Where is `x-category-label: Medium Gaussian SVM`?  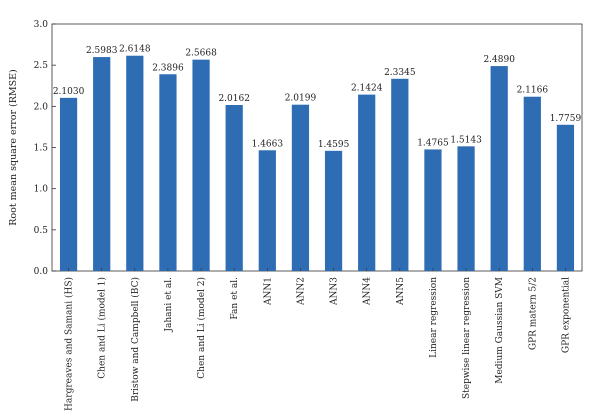
x-category-label: Medium Gaussian SVM is located at coordinates (500, 330).